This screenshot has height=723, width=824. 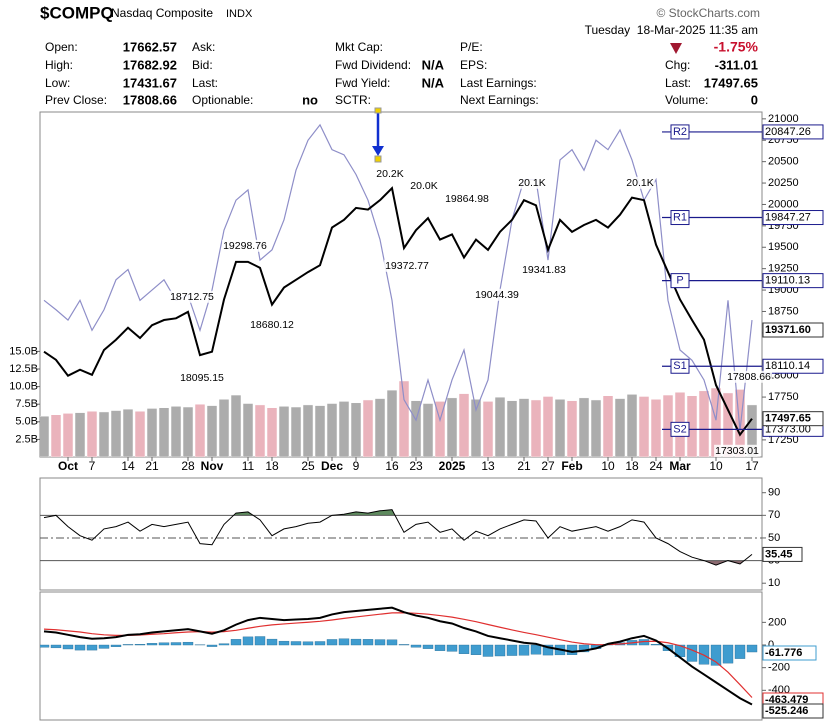 I want to click on field-label: Chg:, so click(x=677, y=65).